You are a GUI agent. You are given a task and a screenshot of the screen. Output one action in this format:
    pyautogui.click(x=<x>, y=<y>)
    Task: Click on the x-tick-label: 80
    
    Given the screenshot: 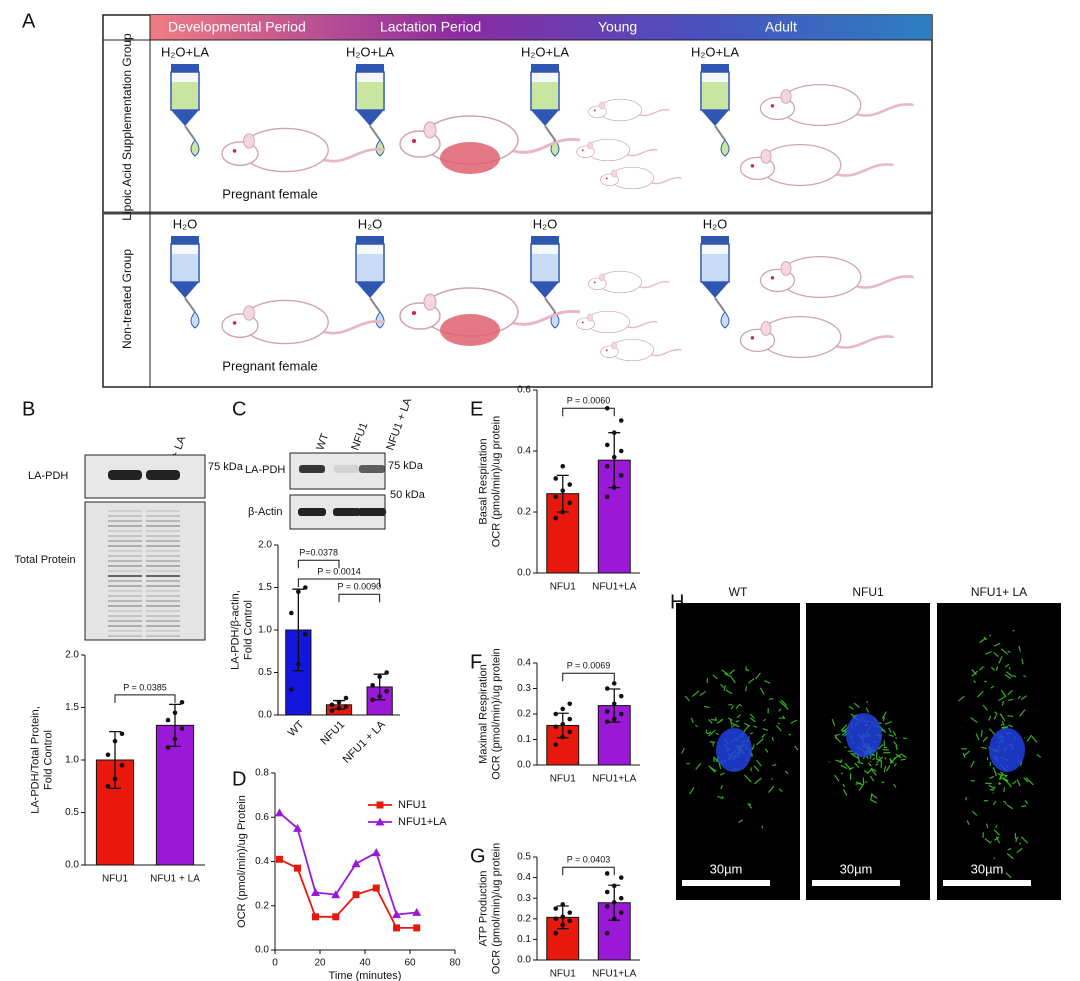 What is the action you would take?
    pyautogui.click(x=455, y=963)
    